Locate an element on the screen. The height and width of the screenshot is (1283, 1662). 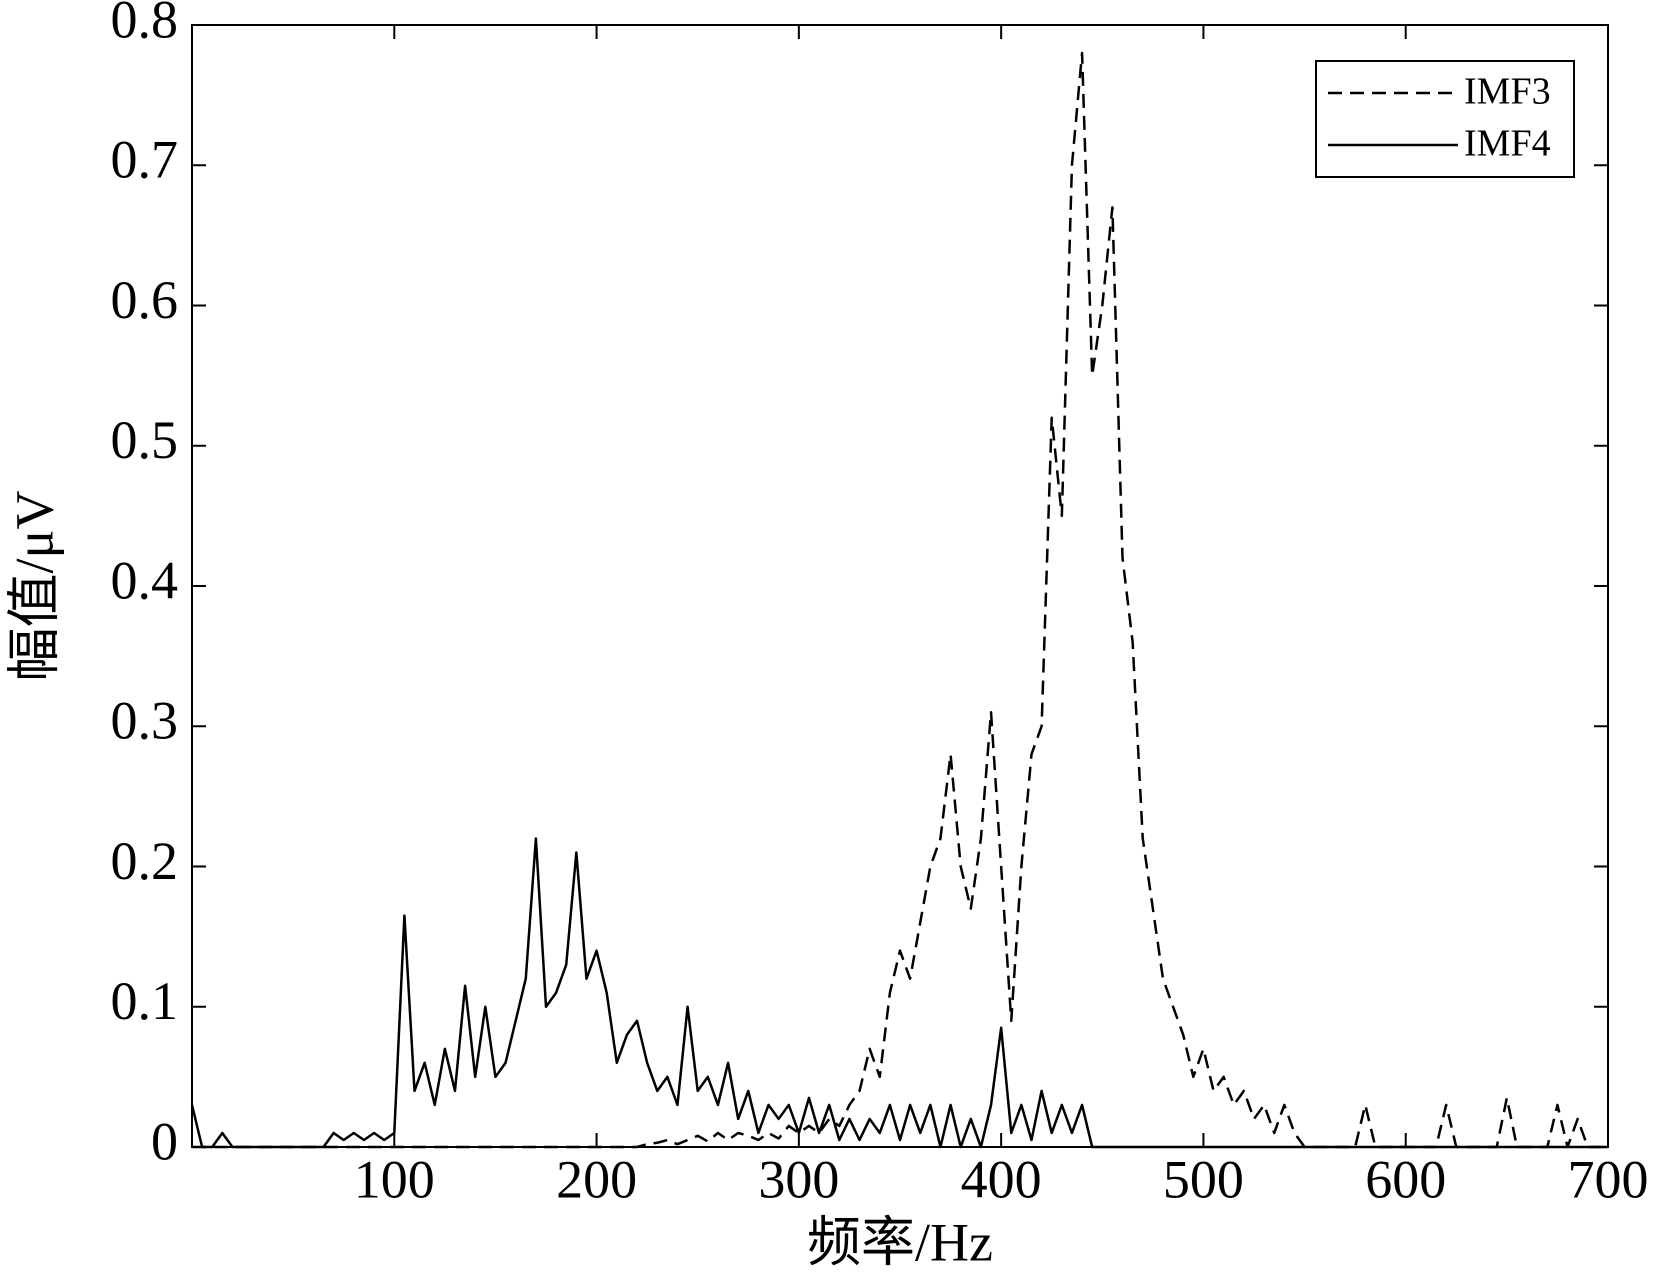
y-tick-label: 0.5 is located at coordinates (145, 440).